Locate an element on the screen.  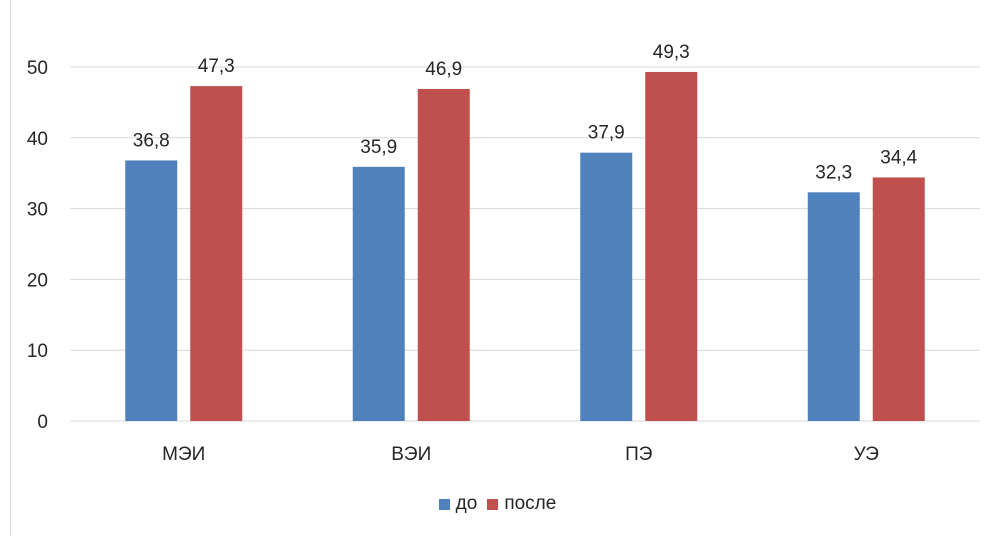
legend: до после is located at coordinates (497, 504).